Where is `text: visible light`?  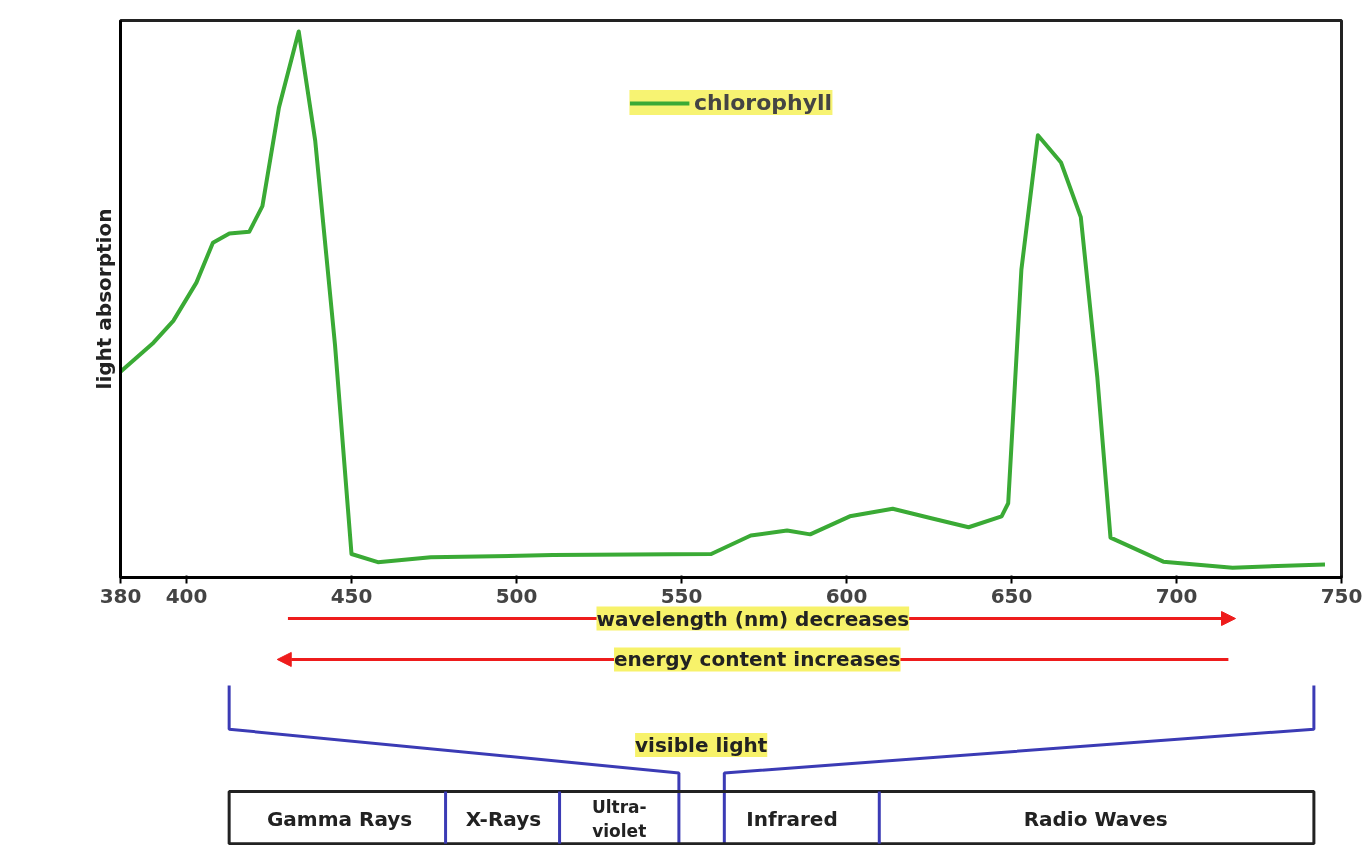
text: visible light is located at coordinates (701, 745).